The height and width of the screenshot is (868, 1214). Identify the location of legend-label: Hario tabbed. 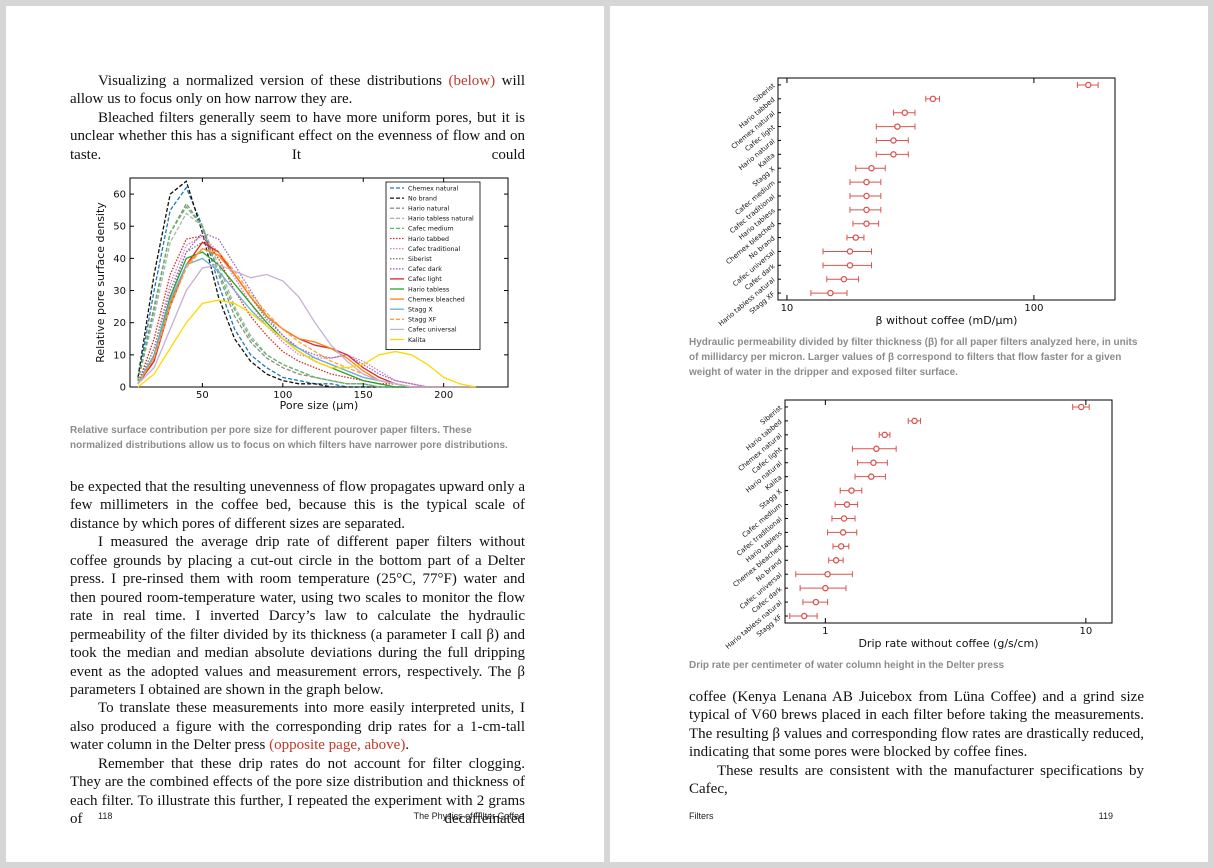
(428, 239).